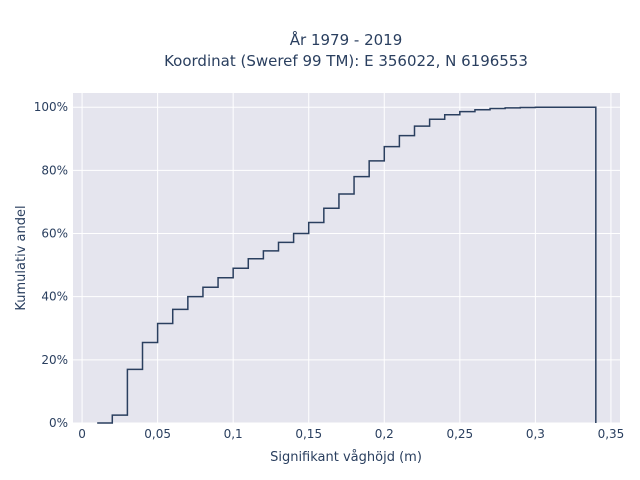 This screenshot has height=480, width=640. What do you see at coordinates (54, 170) in the screenshot?
I see `y-tick-label: 80%` at bounding box center [54, 170].